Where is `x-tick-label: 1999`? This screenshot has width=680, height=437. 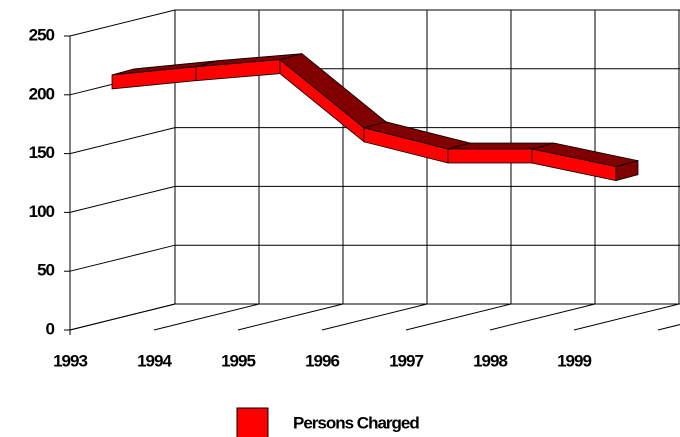 x-tick-label: 1999 is located at coordinates (574, 360).